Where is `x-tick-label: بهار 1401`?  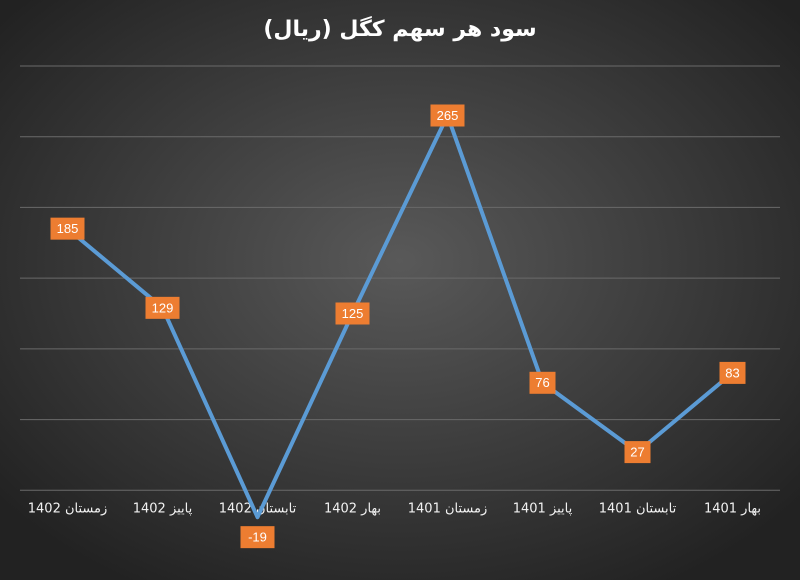
x-tick-label: بهار 1401 is located at coordinates (732, 509).